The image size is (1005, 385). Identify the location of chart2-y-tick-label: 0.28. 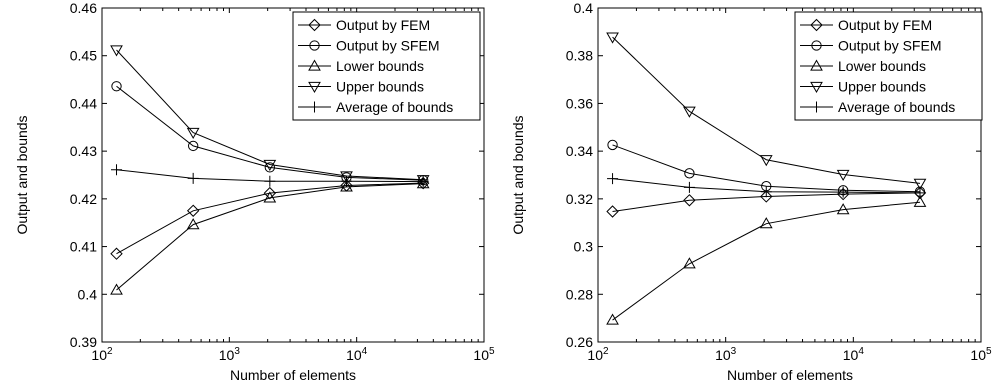
(579, 294).